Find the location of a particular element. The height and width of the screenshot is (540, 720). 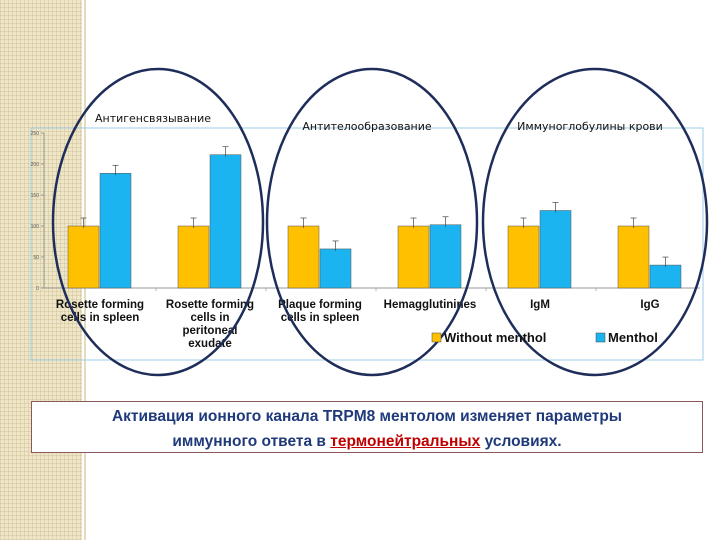

y-tick-label: 150 is located at coordinates (35, 196).